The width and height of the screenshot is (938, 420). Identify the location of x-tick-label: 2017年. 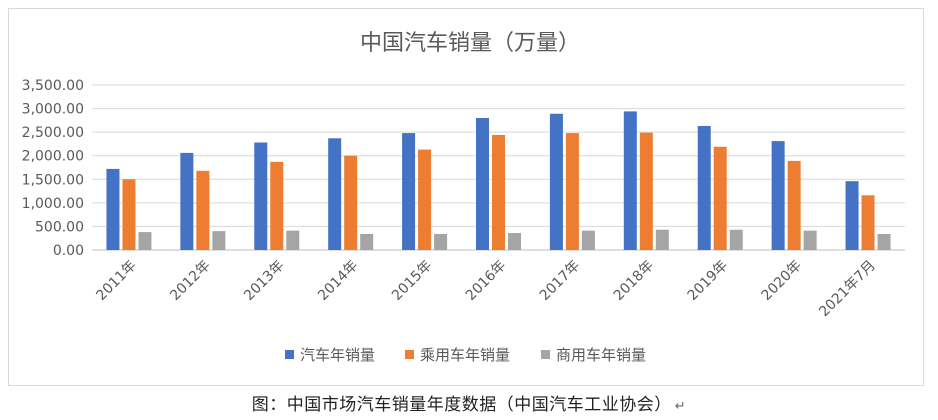
(560, 281).